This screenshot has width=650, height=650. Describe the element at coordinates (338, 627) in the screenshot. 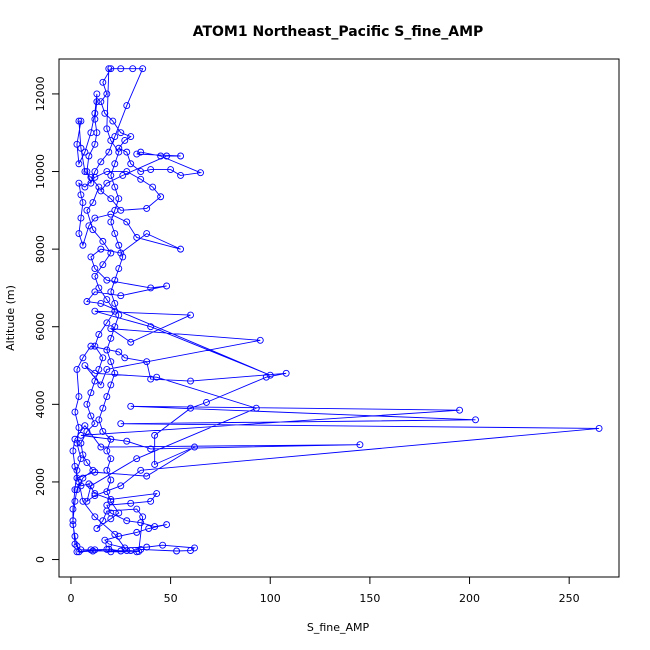

I see `x-axis-label: S_fine_AMP` at that location.